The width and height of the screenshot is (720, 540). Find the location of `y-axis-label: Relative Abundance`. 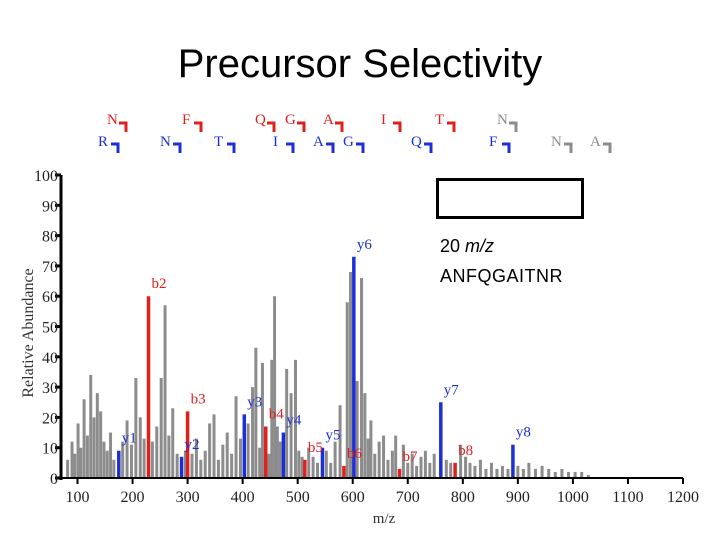

y-axis-label: Relative Abundance is located at coordinates (28, 332).